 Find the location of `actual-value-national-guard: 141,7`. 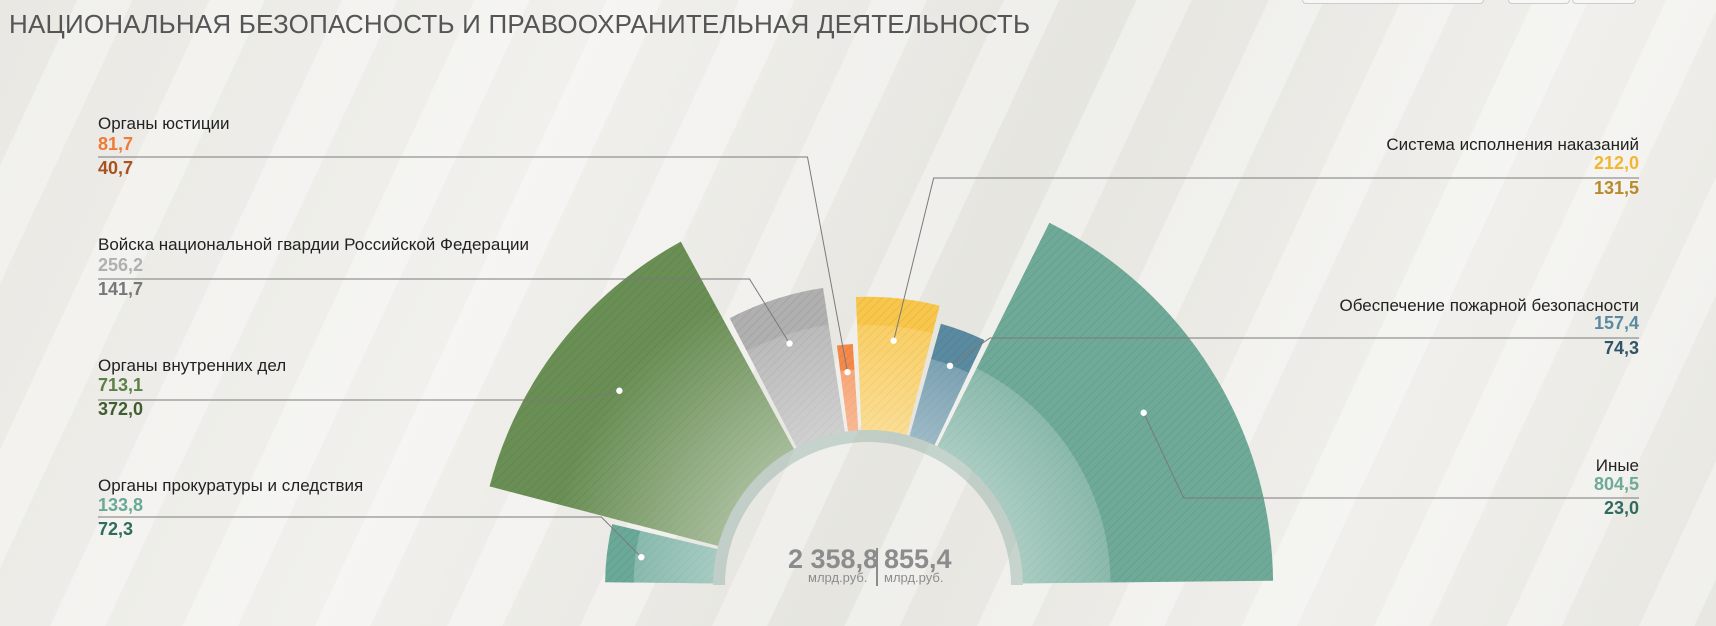

actual-value-national-guard: 141,7 is located at coordinates (121, 289).